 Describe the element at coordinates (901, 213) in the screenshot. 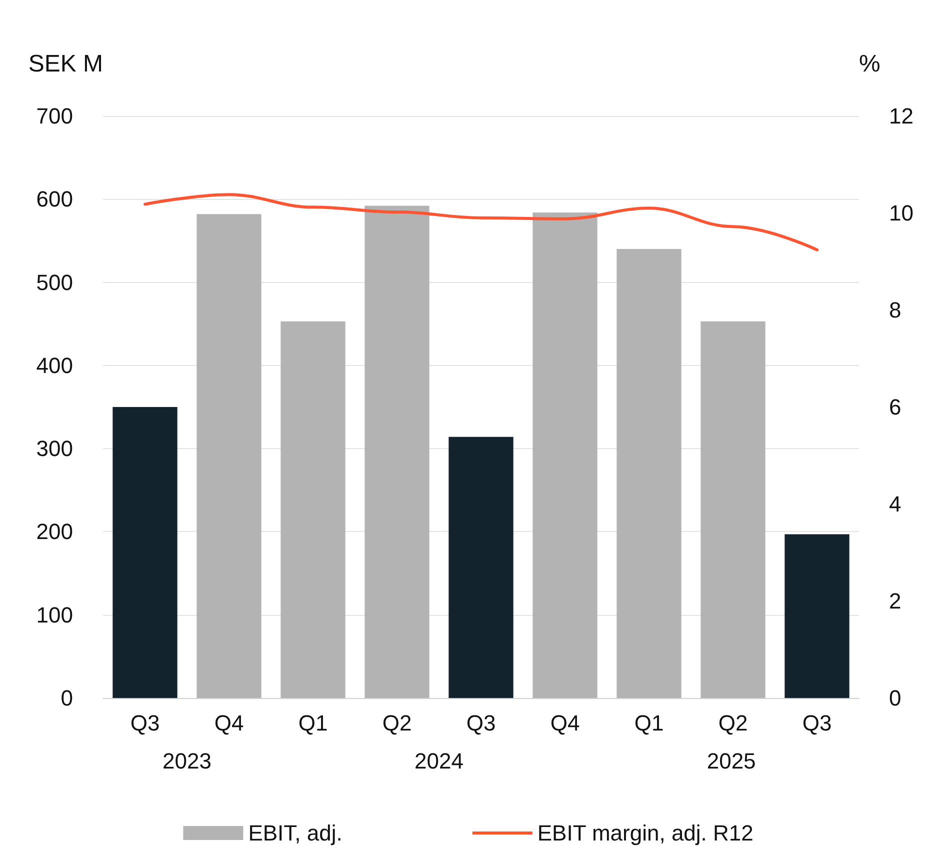

I see `y2-tick-label: 10` at that location.